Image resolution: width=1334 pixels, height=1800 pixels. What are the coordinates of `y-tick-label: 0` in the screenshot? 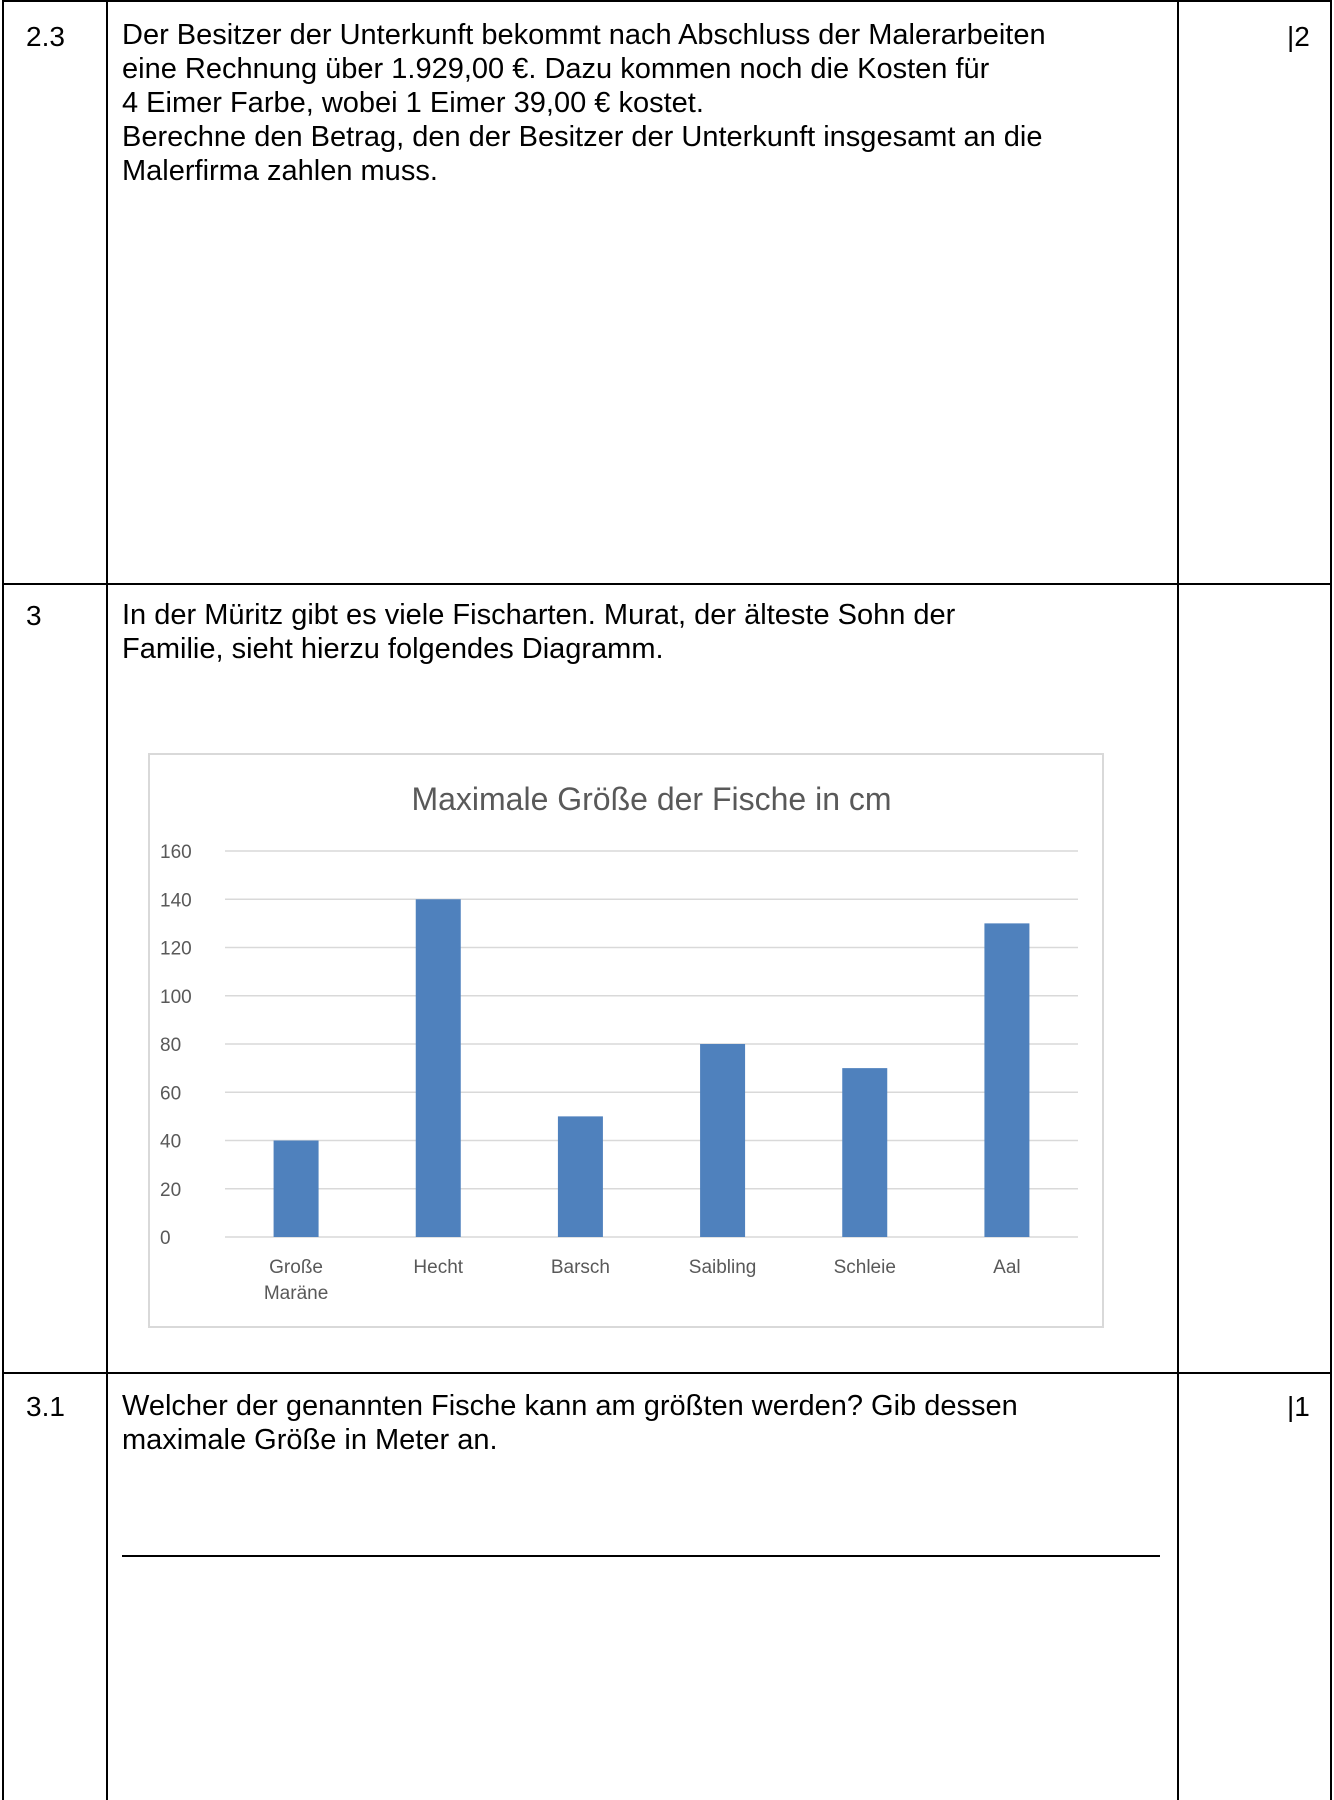 It's located at (165, 1238).